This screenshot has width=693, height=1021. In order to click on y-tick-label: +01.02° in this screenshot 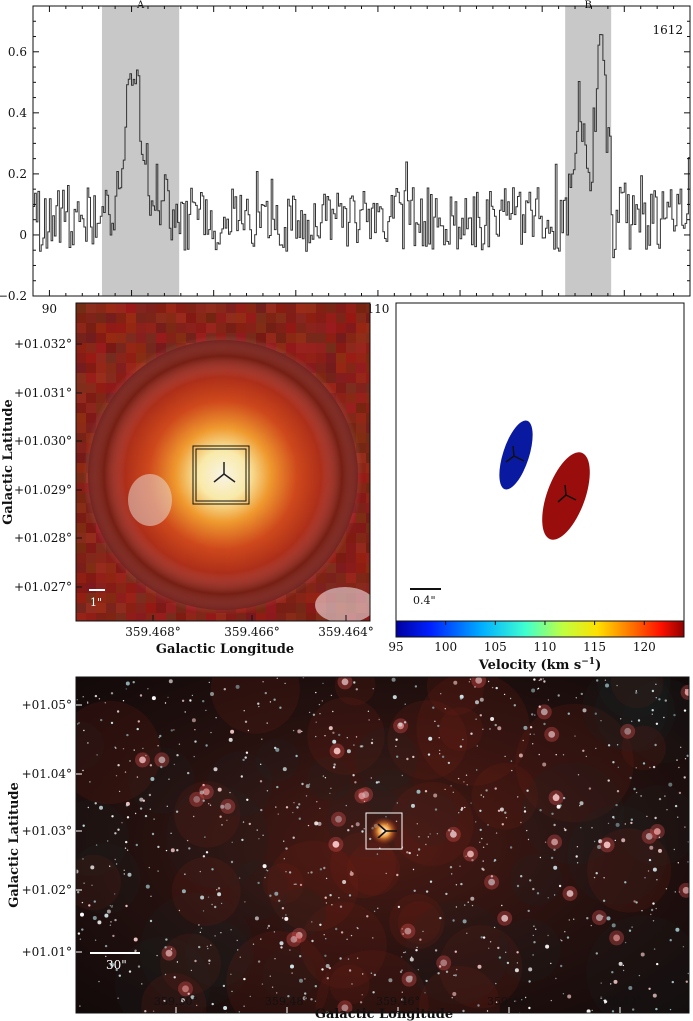, I will do `click(47, 890)`.